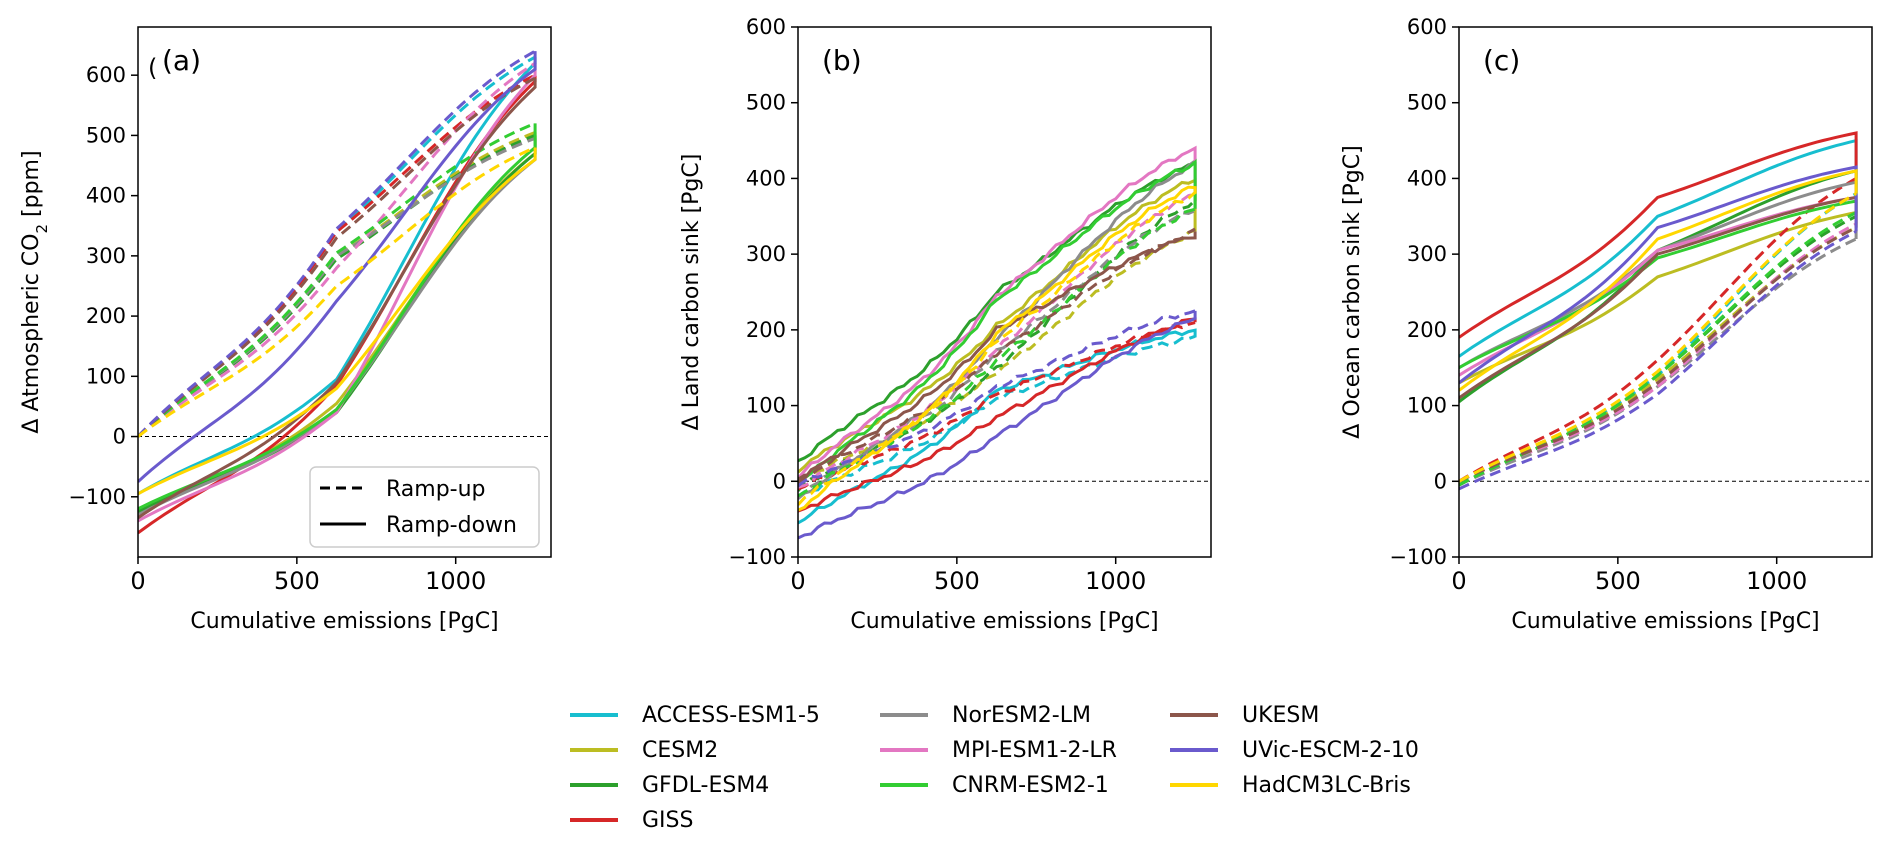  I want to click on series-group, so click(1658, 311).